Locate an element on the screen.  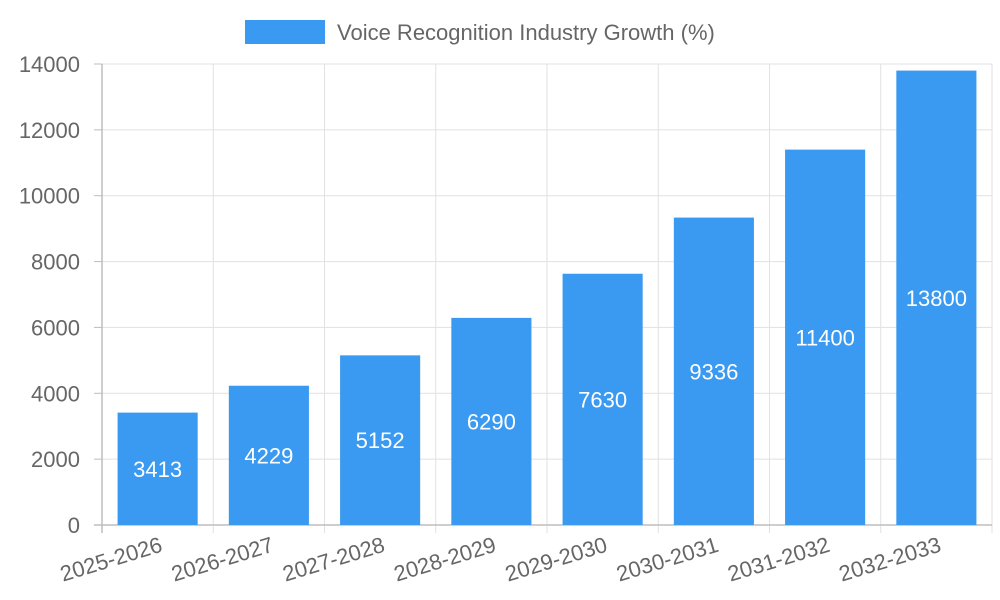
x-tick-label: 2031-2032 is located at coordinates (779, 559).